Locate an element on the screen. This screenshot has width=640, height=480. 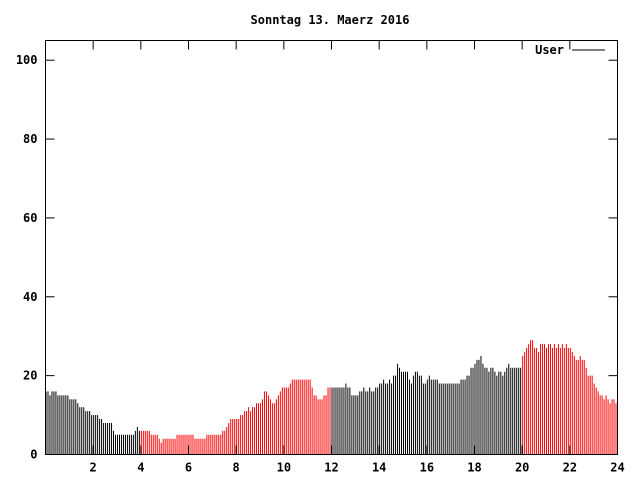
x-tick-label: 24 is located at coordinates (617, 468).